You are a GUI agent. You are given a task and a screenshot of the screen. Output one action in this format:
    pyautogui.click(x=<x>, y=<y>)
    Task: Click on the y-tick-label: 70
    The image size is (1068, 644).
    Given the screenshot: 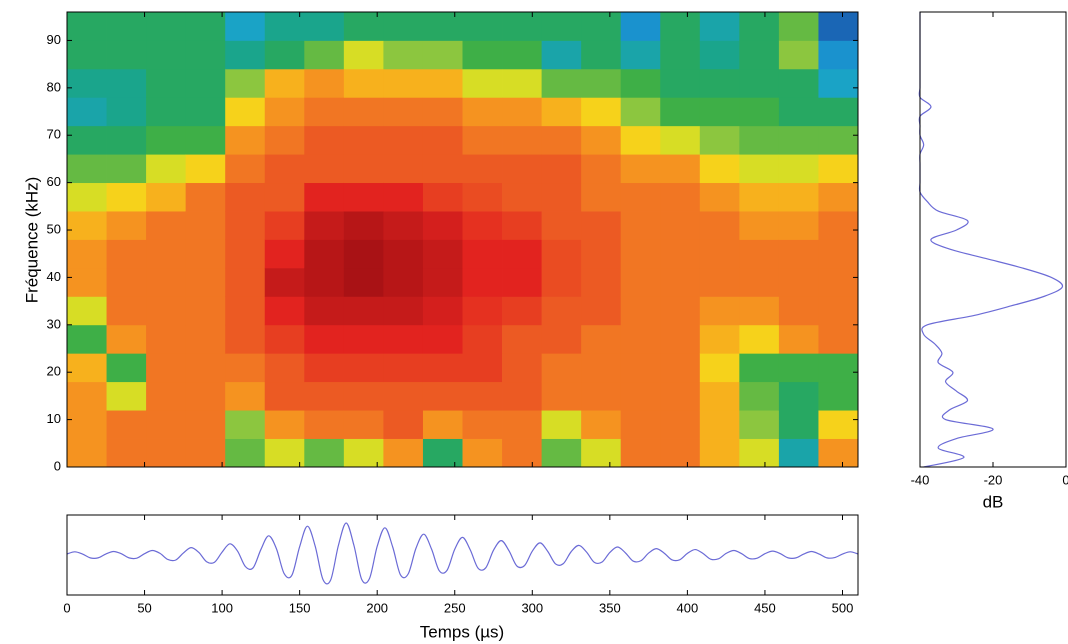 What is the action you would take?
    pyautogui.click(x=54, y=134)
    